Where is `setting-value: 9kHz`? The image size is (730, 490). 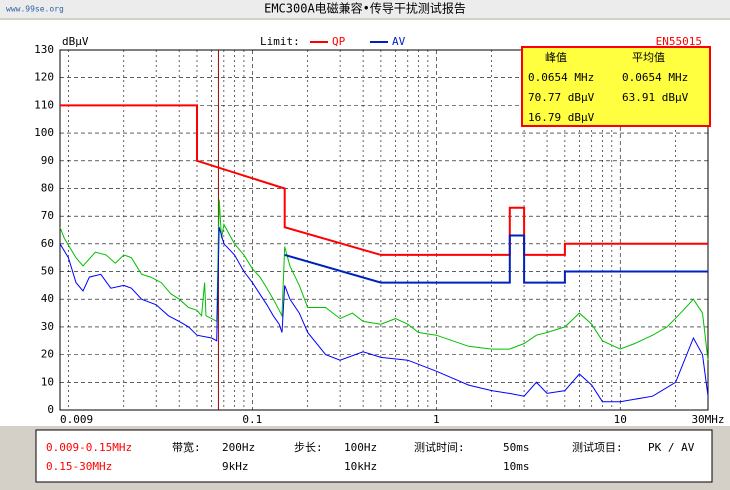 setting-value: 9kHz is located at coordinates (235, 466).